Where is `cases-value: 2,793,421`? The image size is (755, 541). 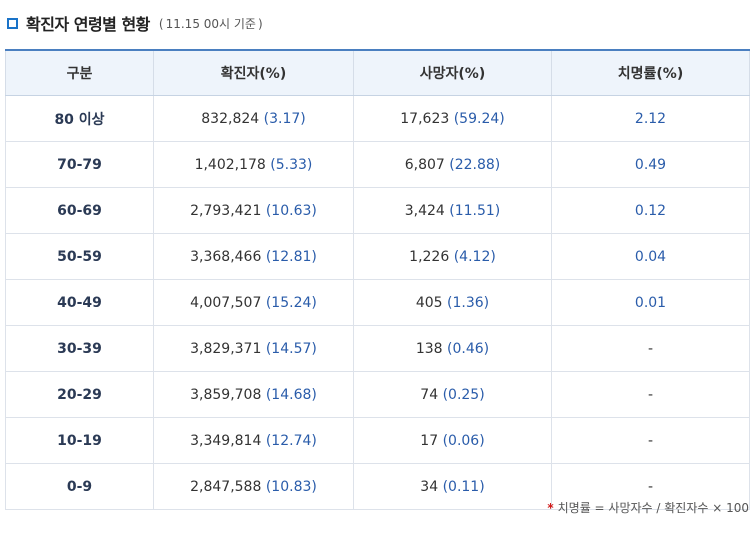
cases-value: 2,793,421 is located at coordinates (226, 210).